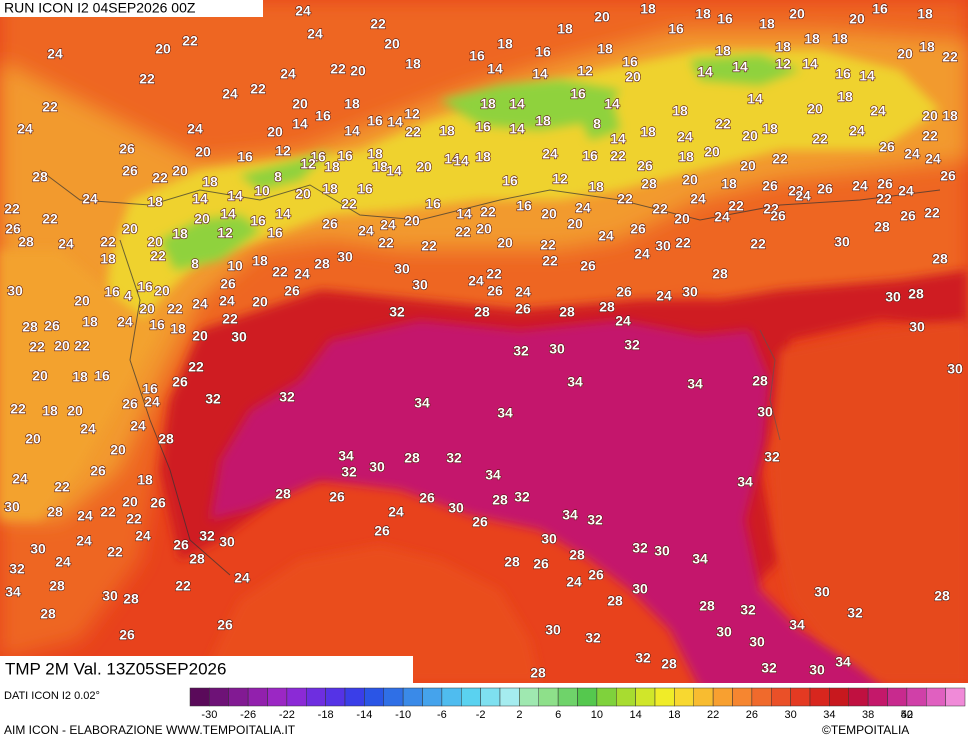 The width and height of the screenshot is (968, 745). What do you see at coordinates (235, 266) in the screenshot?
I see `temperature-label: 10` at bounding box center [235, 266].